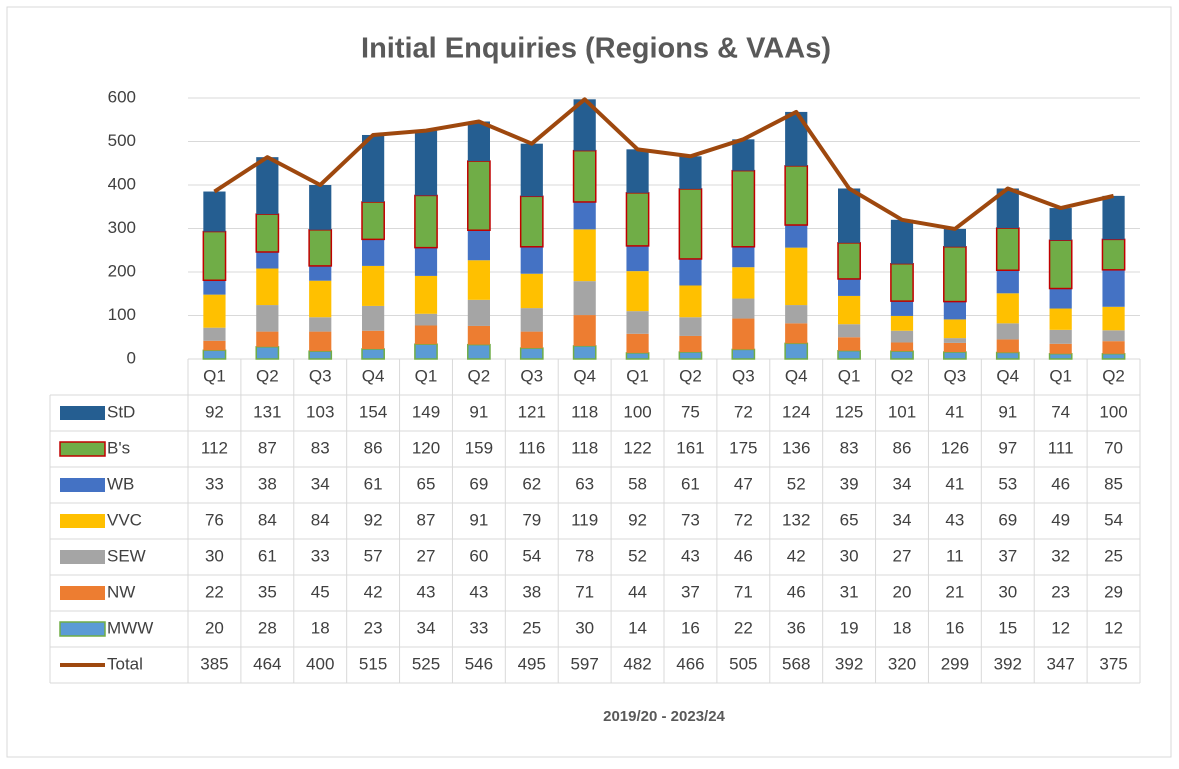 Image resolution: width=1179 pixels, height=769 pixels. What do you see at coordinates (1113, 447) in the screenshot?
I see `table-value: 70` at bounding box center [1113, 447].